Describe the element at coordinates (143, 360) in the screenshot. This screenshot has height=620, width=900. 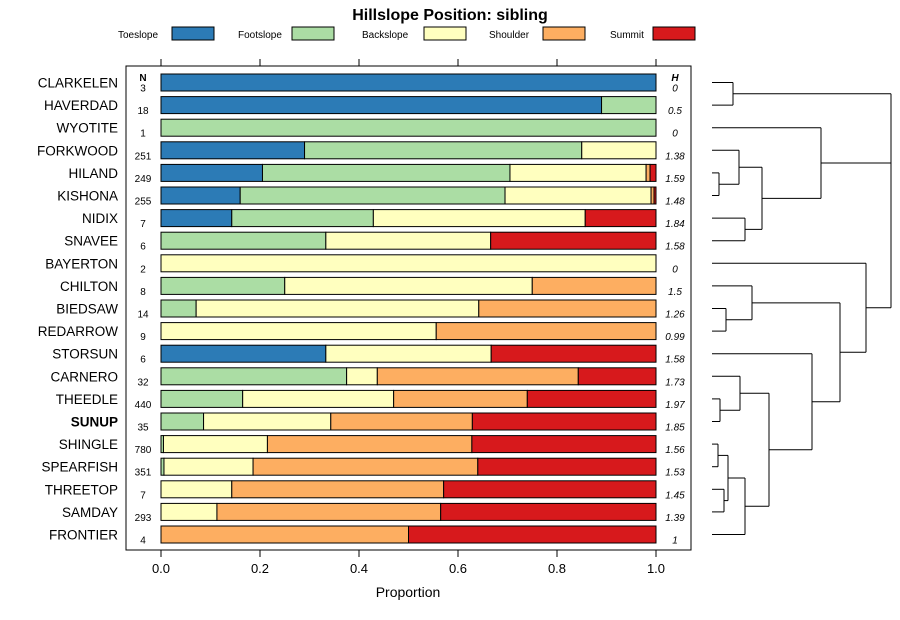
I see `row-n: 6` at that location.